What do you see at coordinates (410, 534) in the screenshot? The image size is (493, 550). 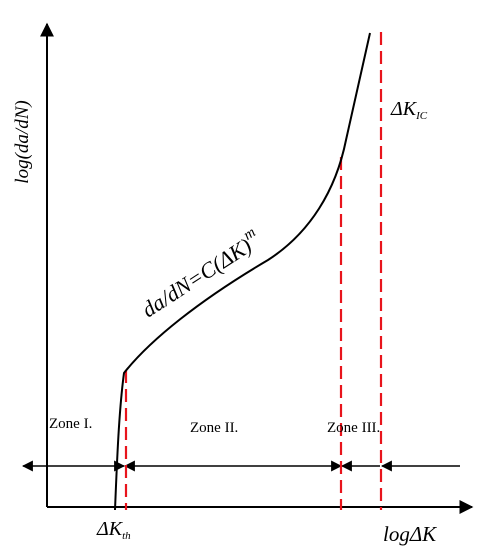 I see `x-axis-label: logΔK` at bounding box center [410, 534].